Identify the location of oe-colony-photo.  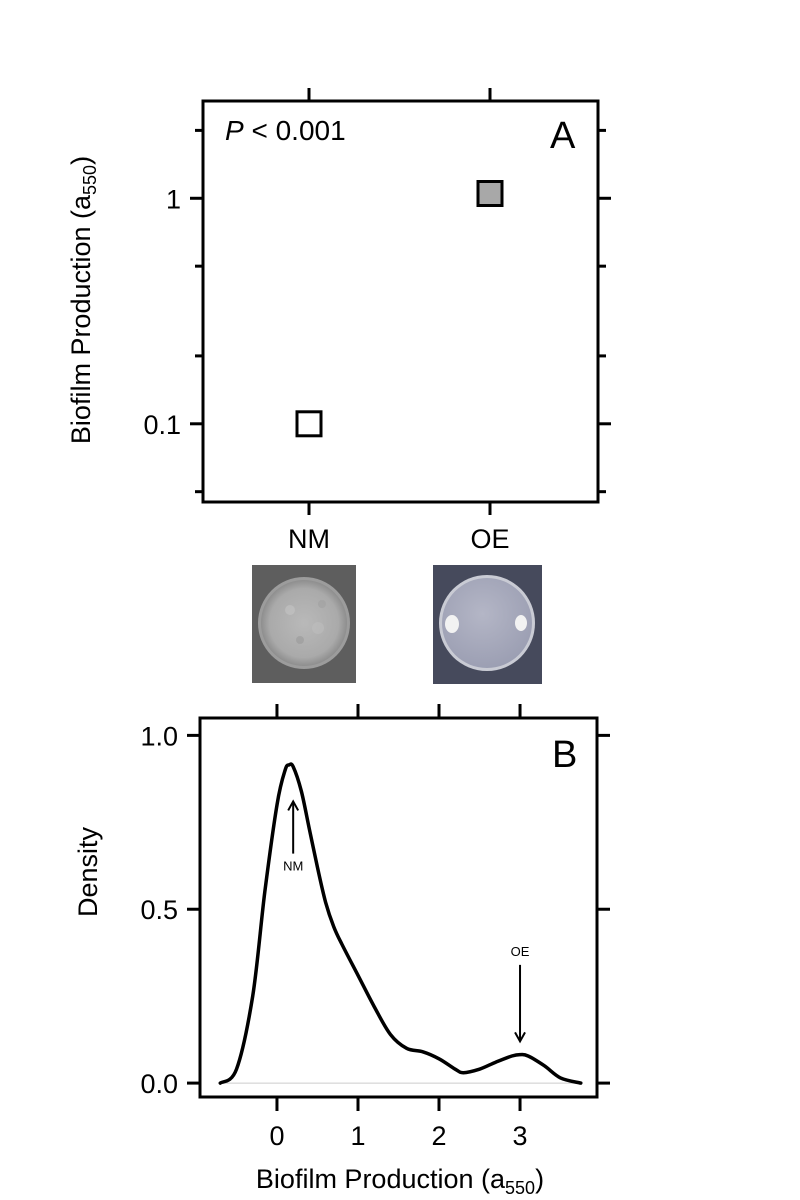
(487, 624).